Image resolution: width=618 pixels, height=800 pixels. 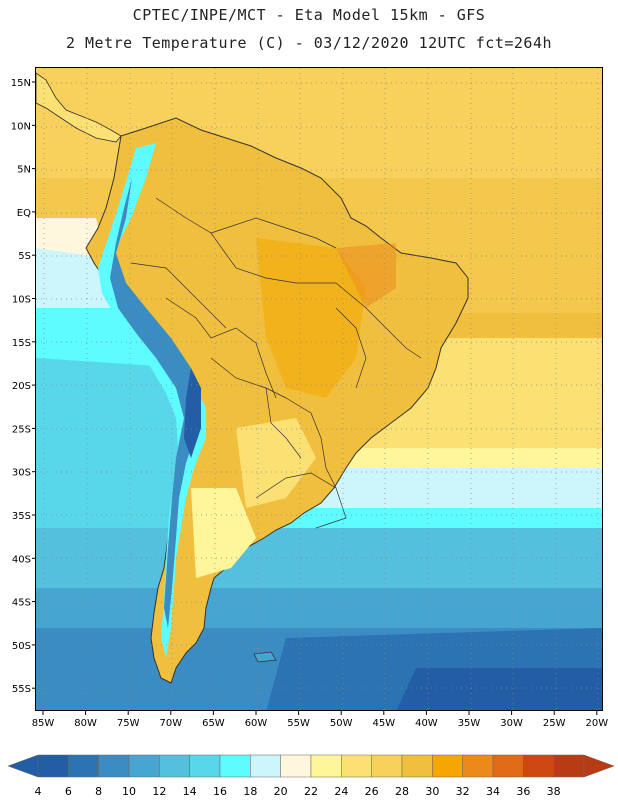 I want to click on legend-value-label: 10, so click(x=129, y=791).